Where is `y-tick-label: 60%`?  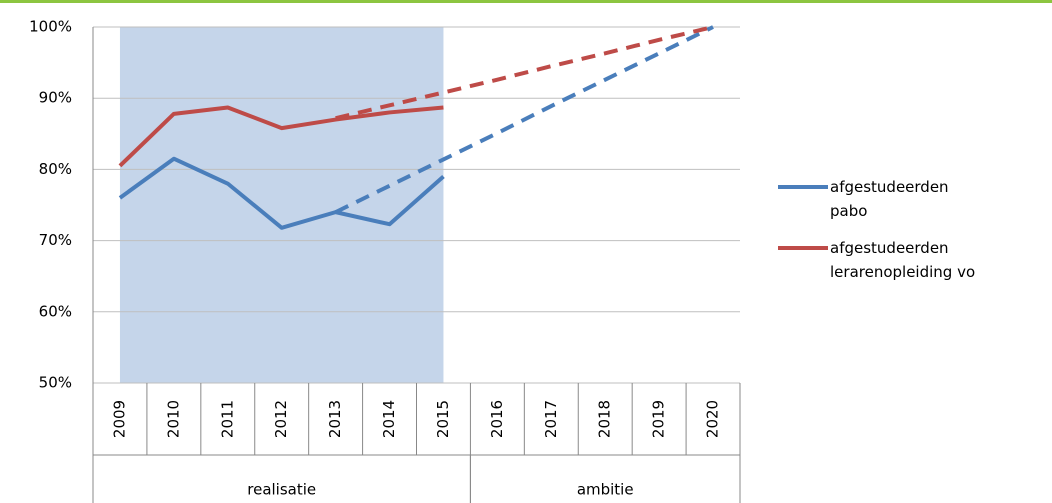 y-tick-label: 60% is located at coordinates (55, 311).